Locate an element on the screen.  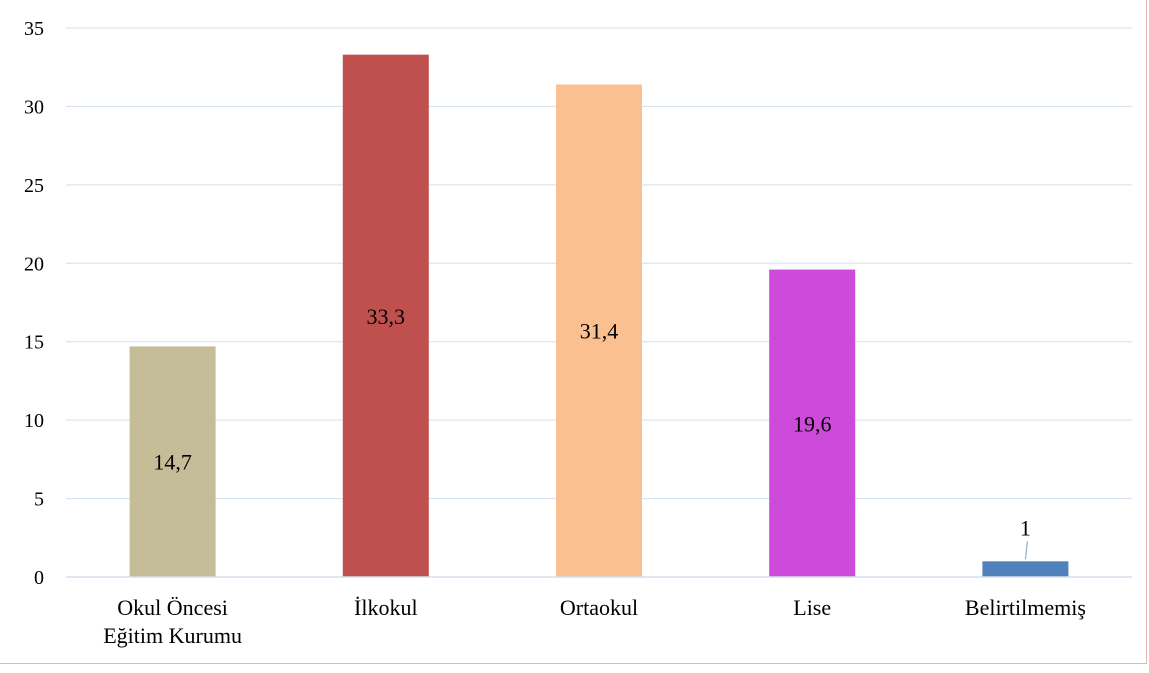
x-category-label-line: Lise is located at coordinates (812, 607).